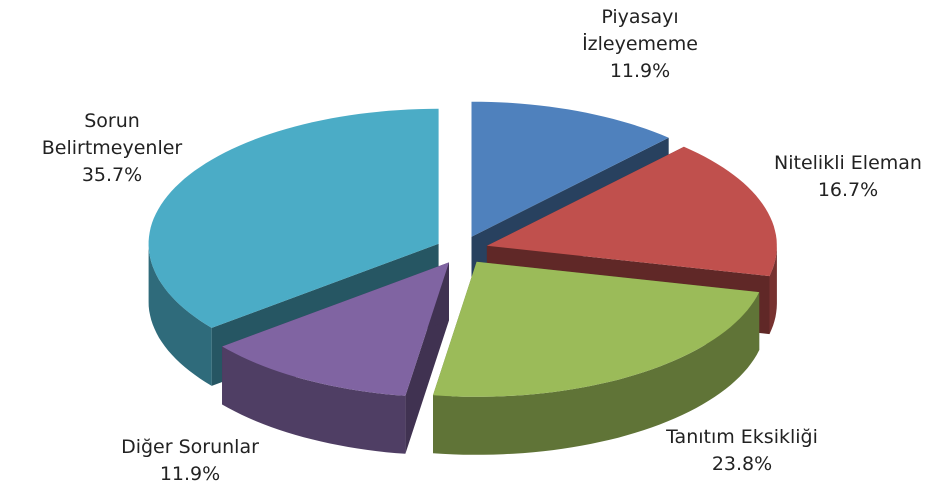  I want to click on slice-label: Nitelikli Eleman 16.7%, so click(842, 177).